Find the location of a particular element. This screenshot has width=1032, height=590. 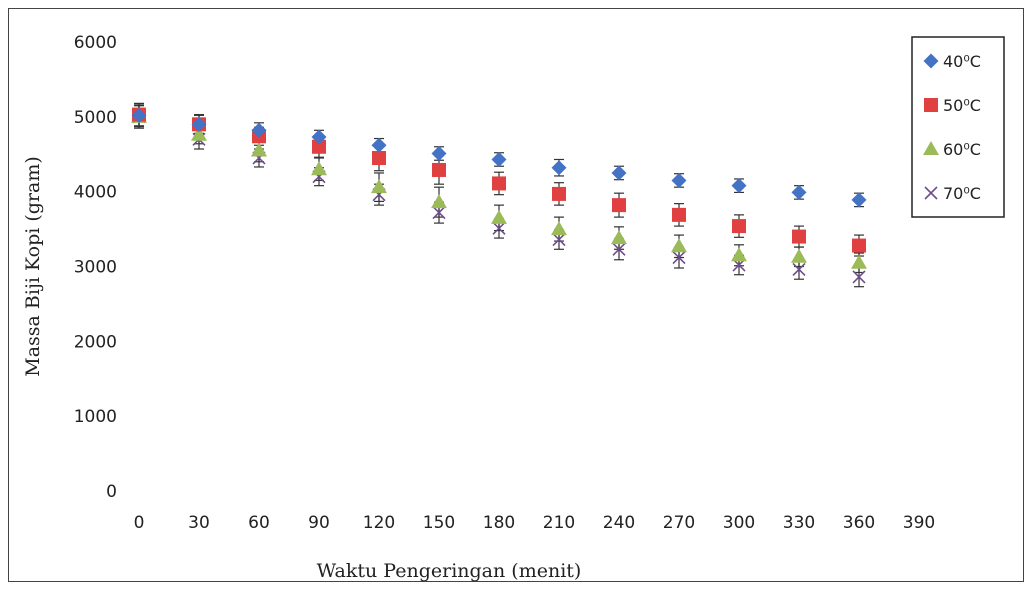

legend: 40⁰C 50⁰C 60⁰C 70⁰C is located at coordinates (958, 127).